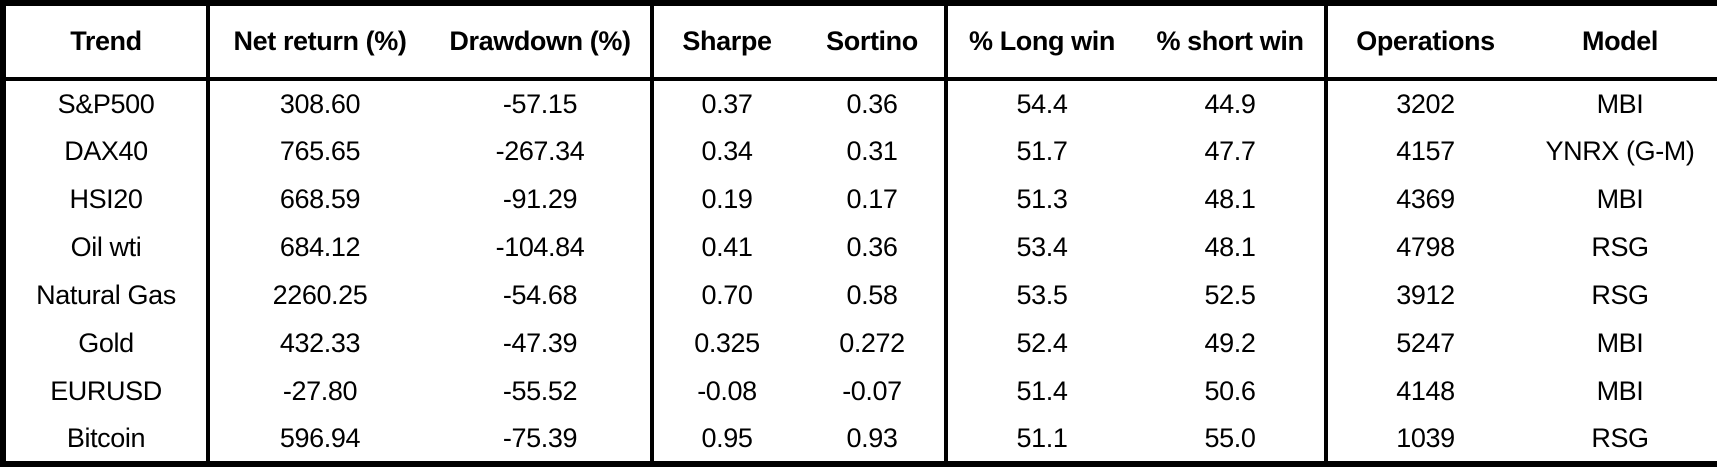  Describe the element at coordinates (1423, 343) in the screenshot. I see `table-cell: 5247` at that location.